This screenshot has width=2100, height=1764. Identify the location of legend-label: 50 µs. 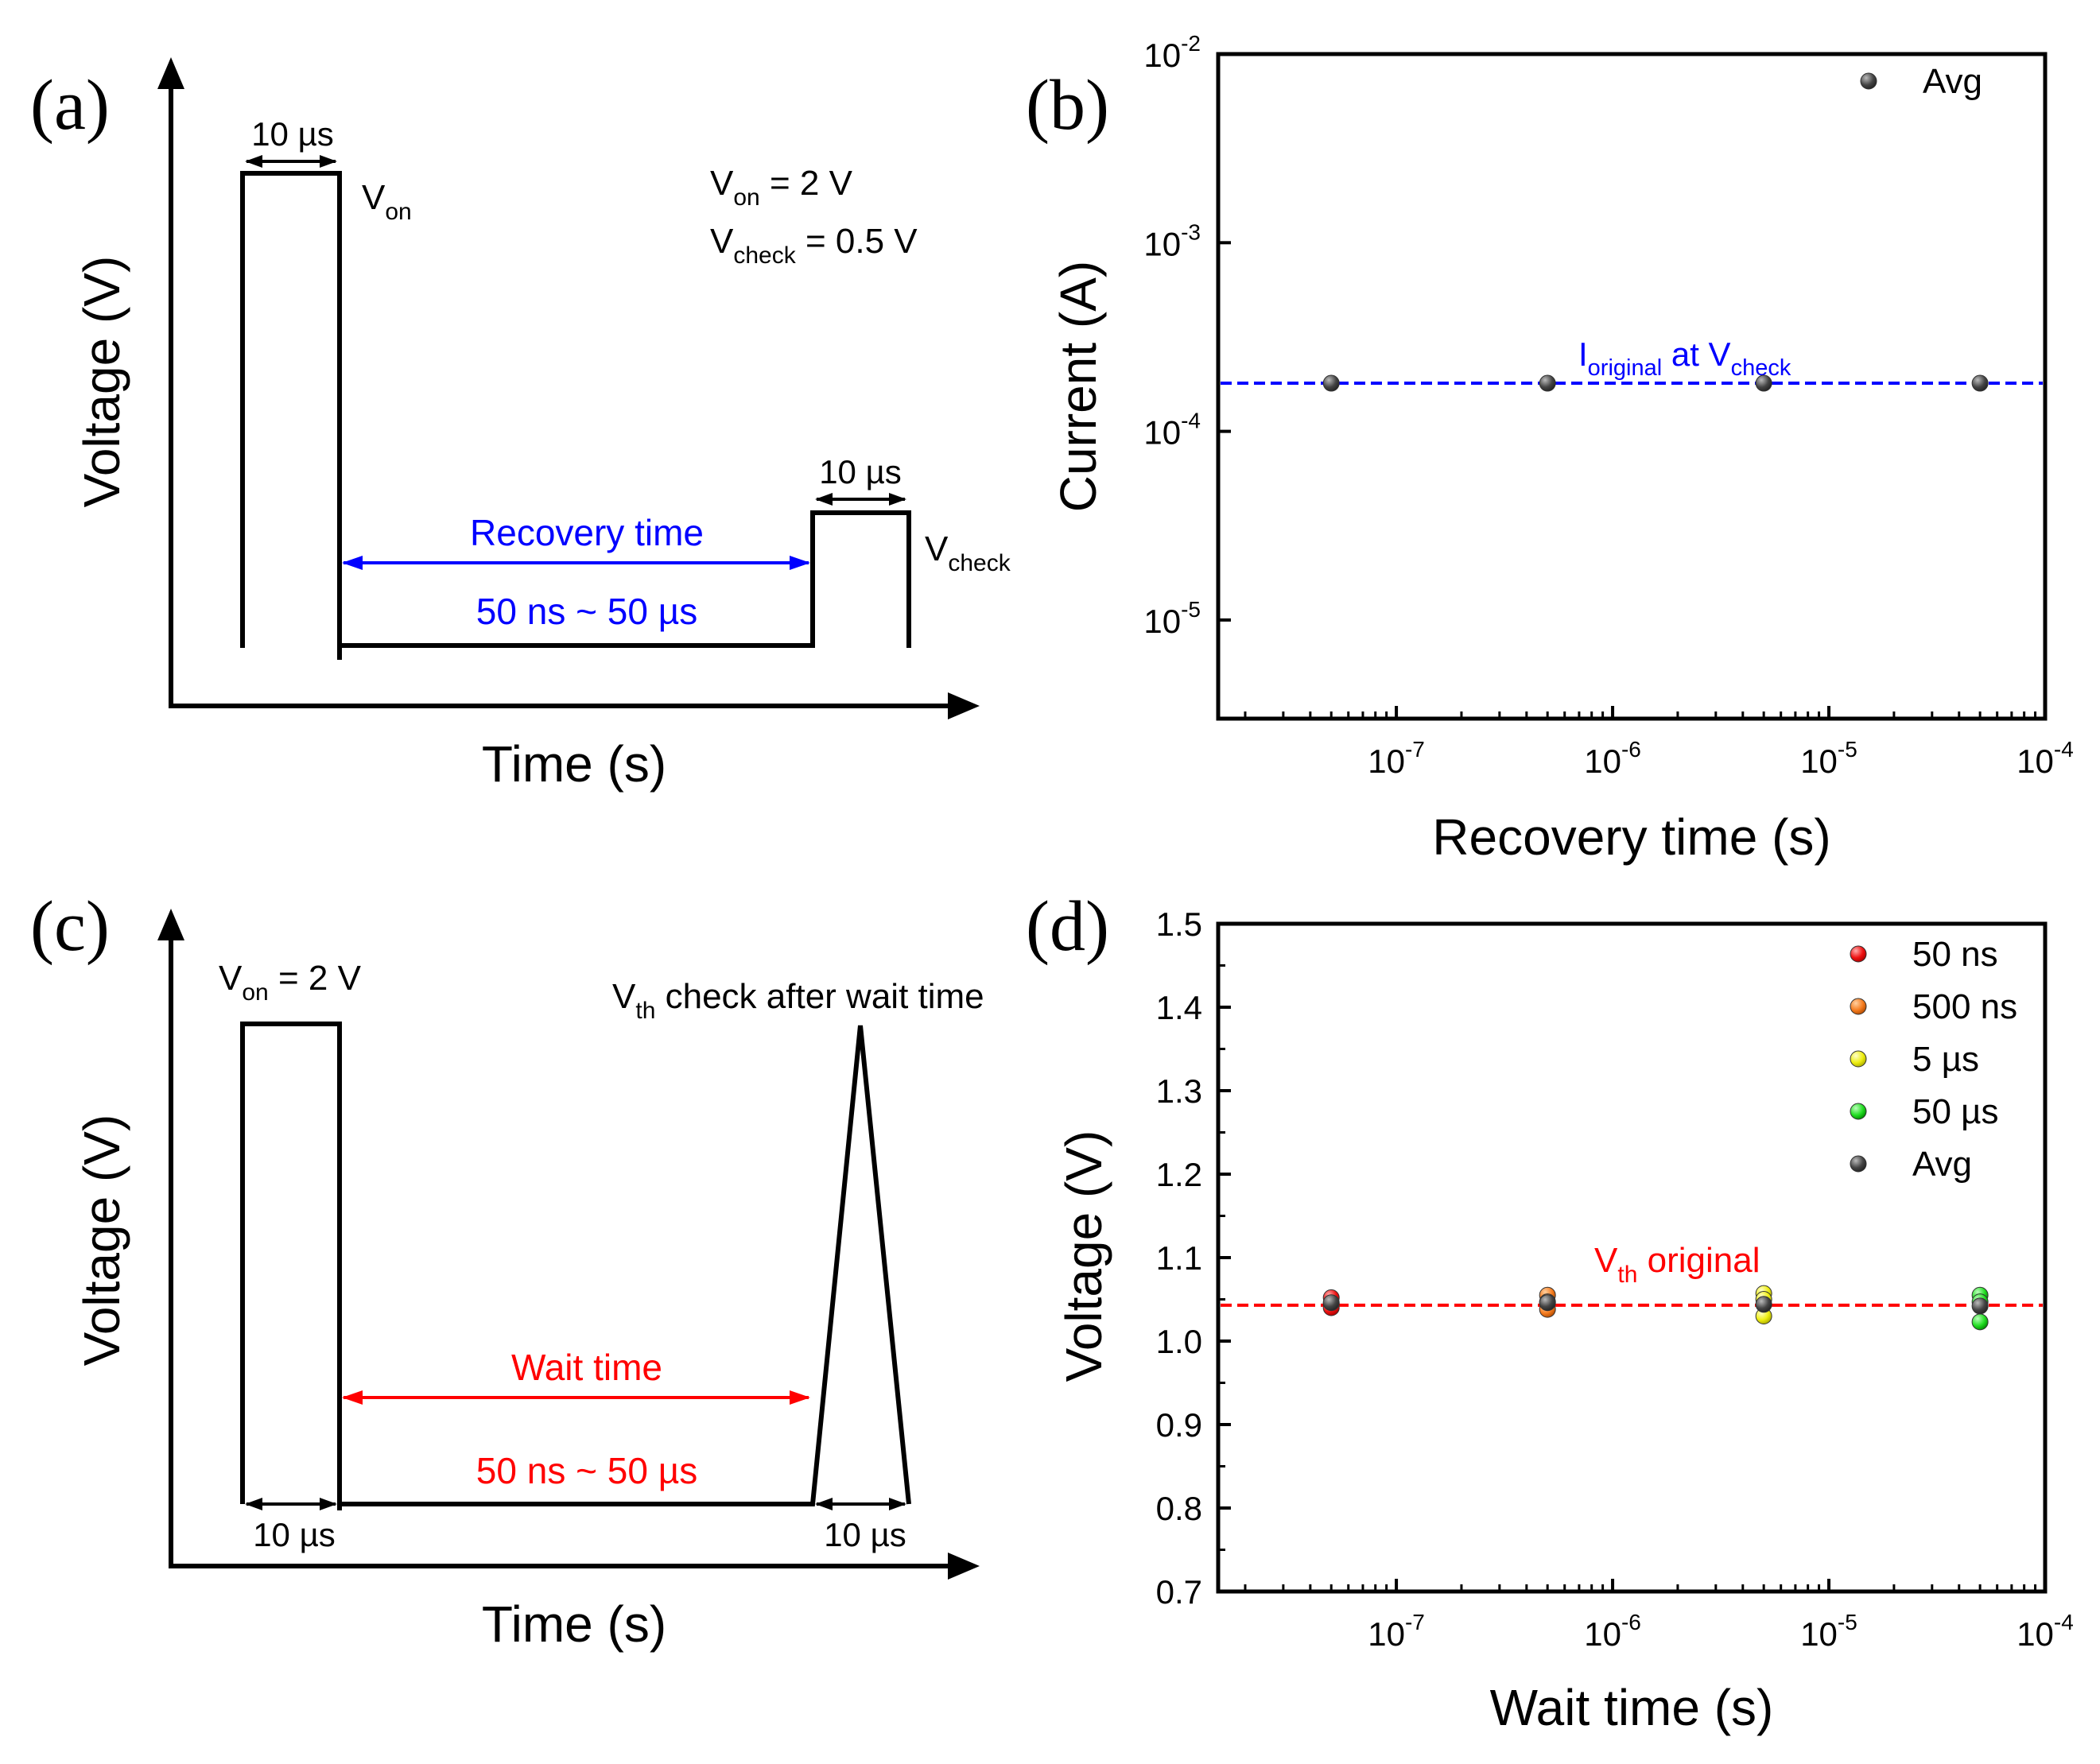
(1955, 1111).